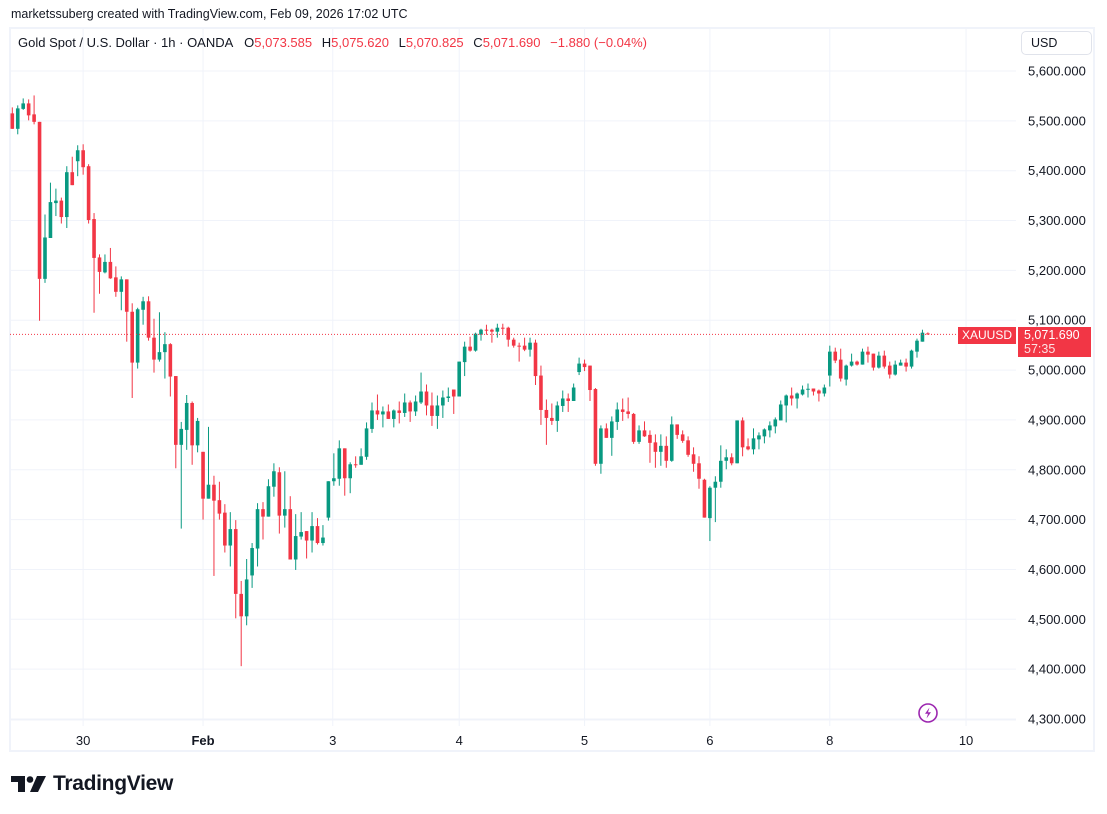 Image resolution: width=1107 pixels, height=814 pixels. What do you see at coordinates (987, 335) in the screenshot?
I see `last-price-symbol-label: XAUUSD` at bounding box center [987, 335].